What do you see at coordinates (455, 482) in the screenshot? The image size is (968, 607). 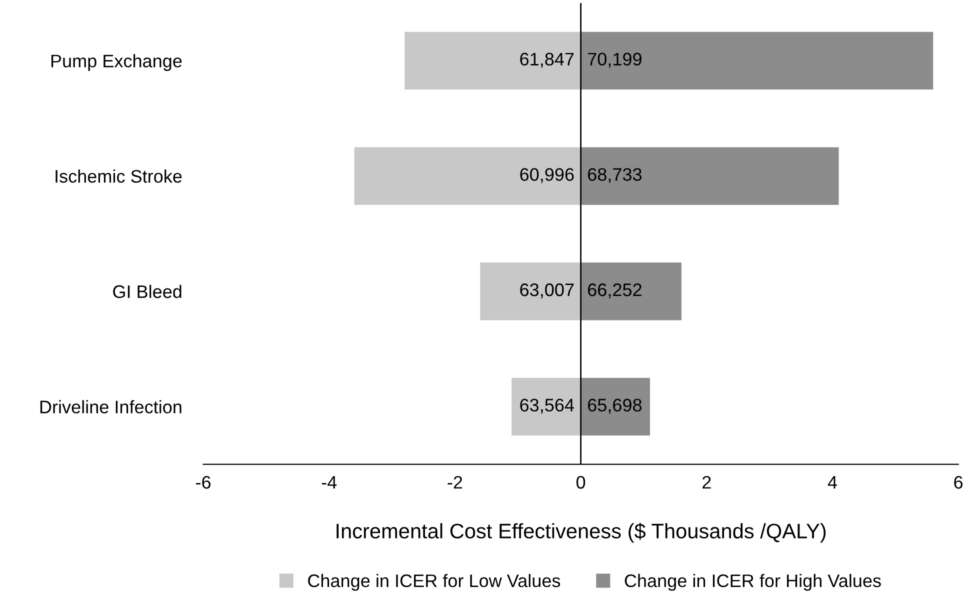 I see `x-tick-label: -2` at bounding box center [455, 482].